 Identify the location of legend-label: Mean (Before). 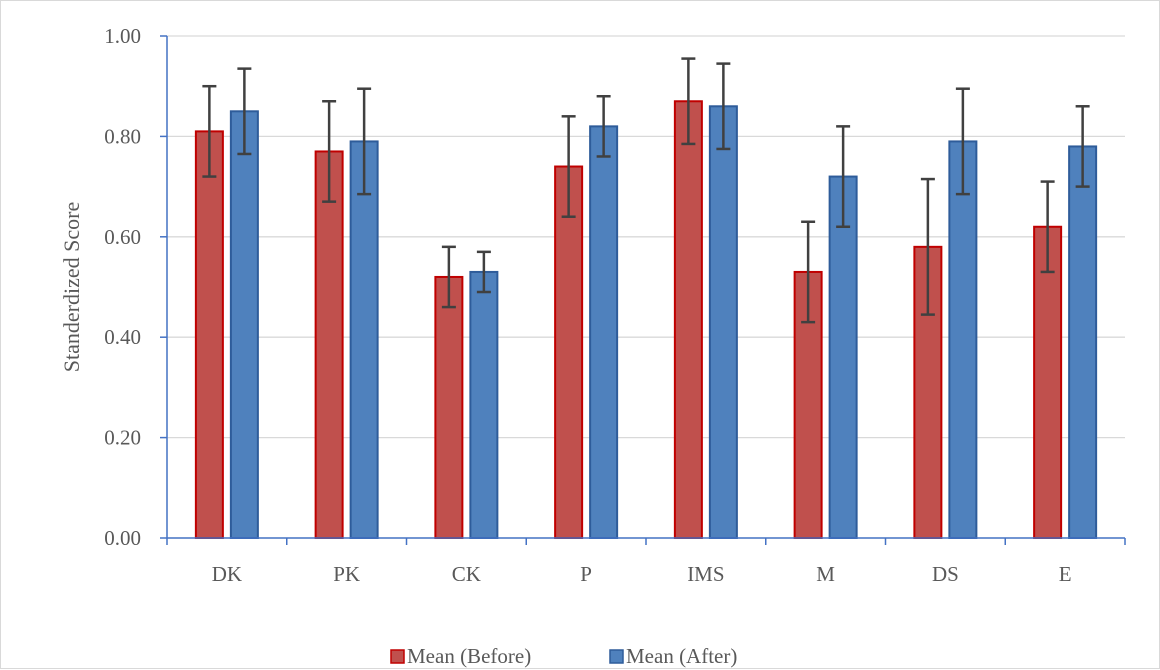
(469, 656).